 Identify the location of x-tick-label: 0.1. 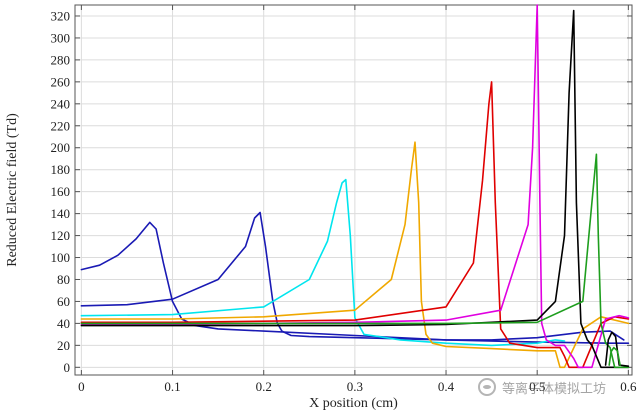
(172, 386).